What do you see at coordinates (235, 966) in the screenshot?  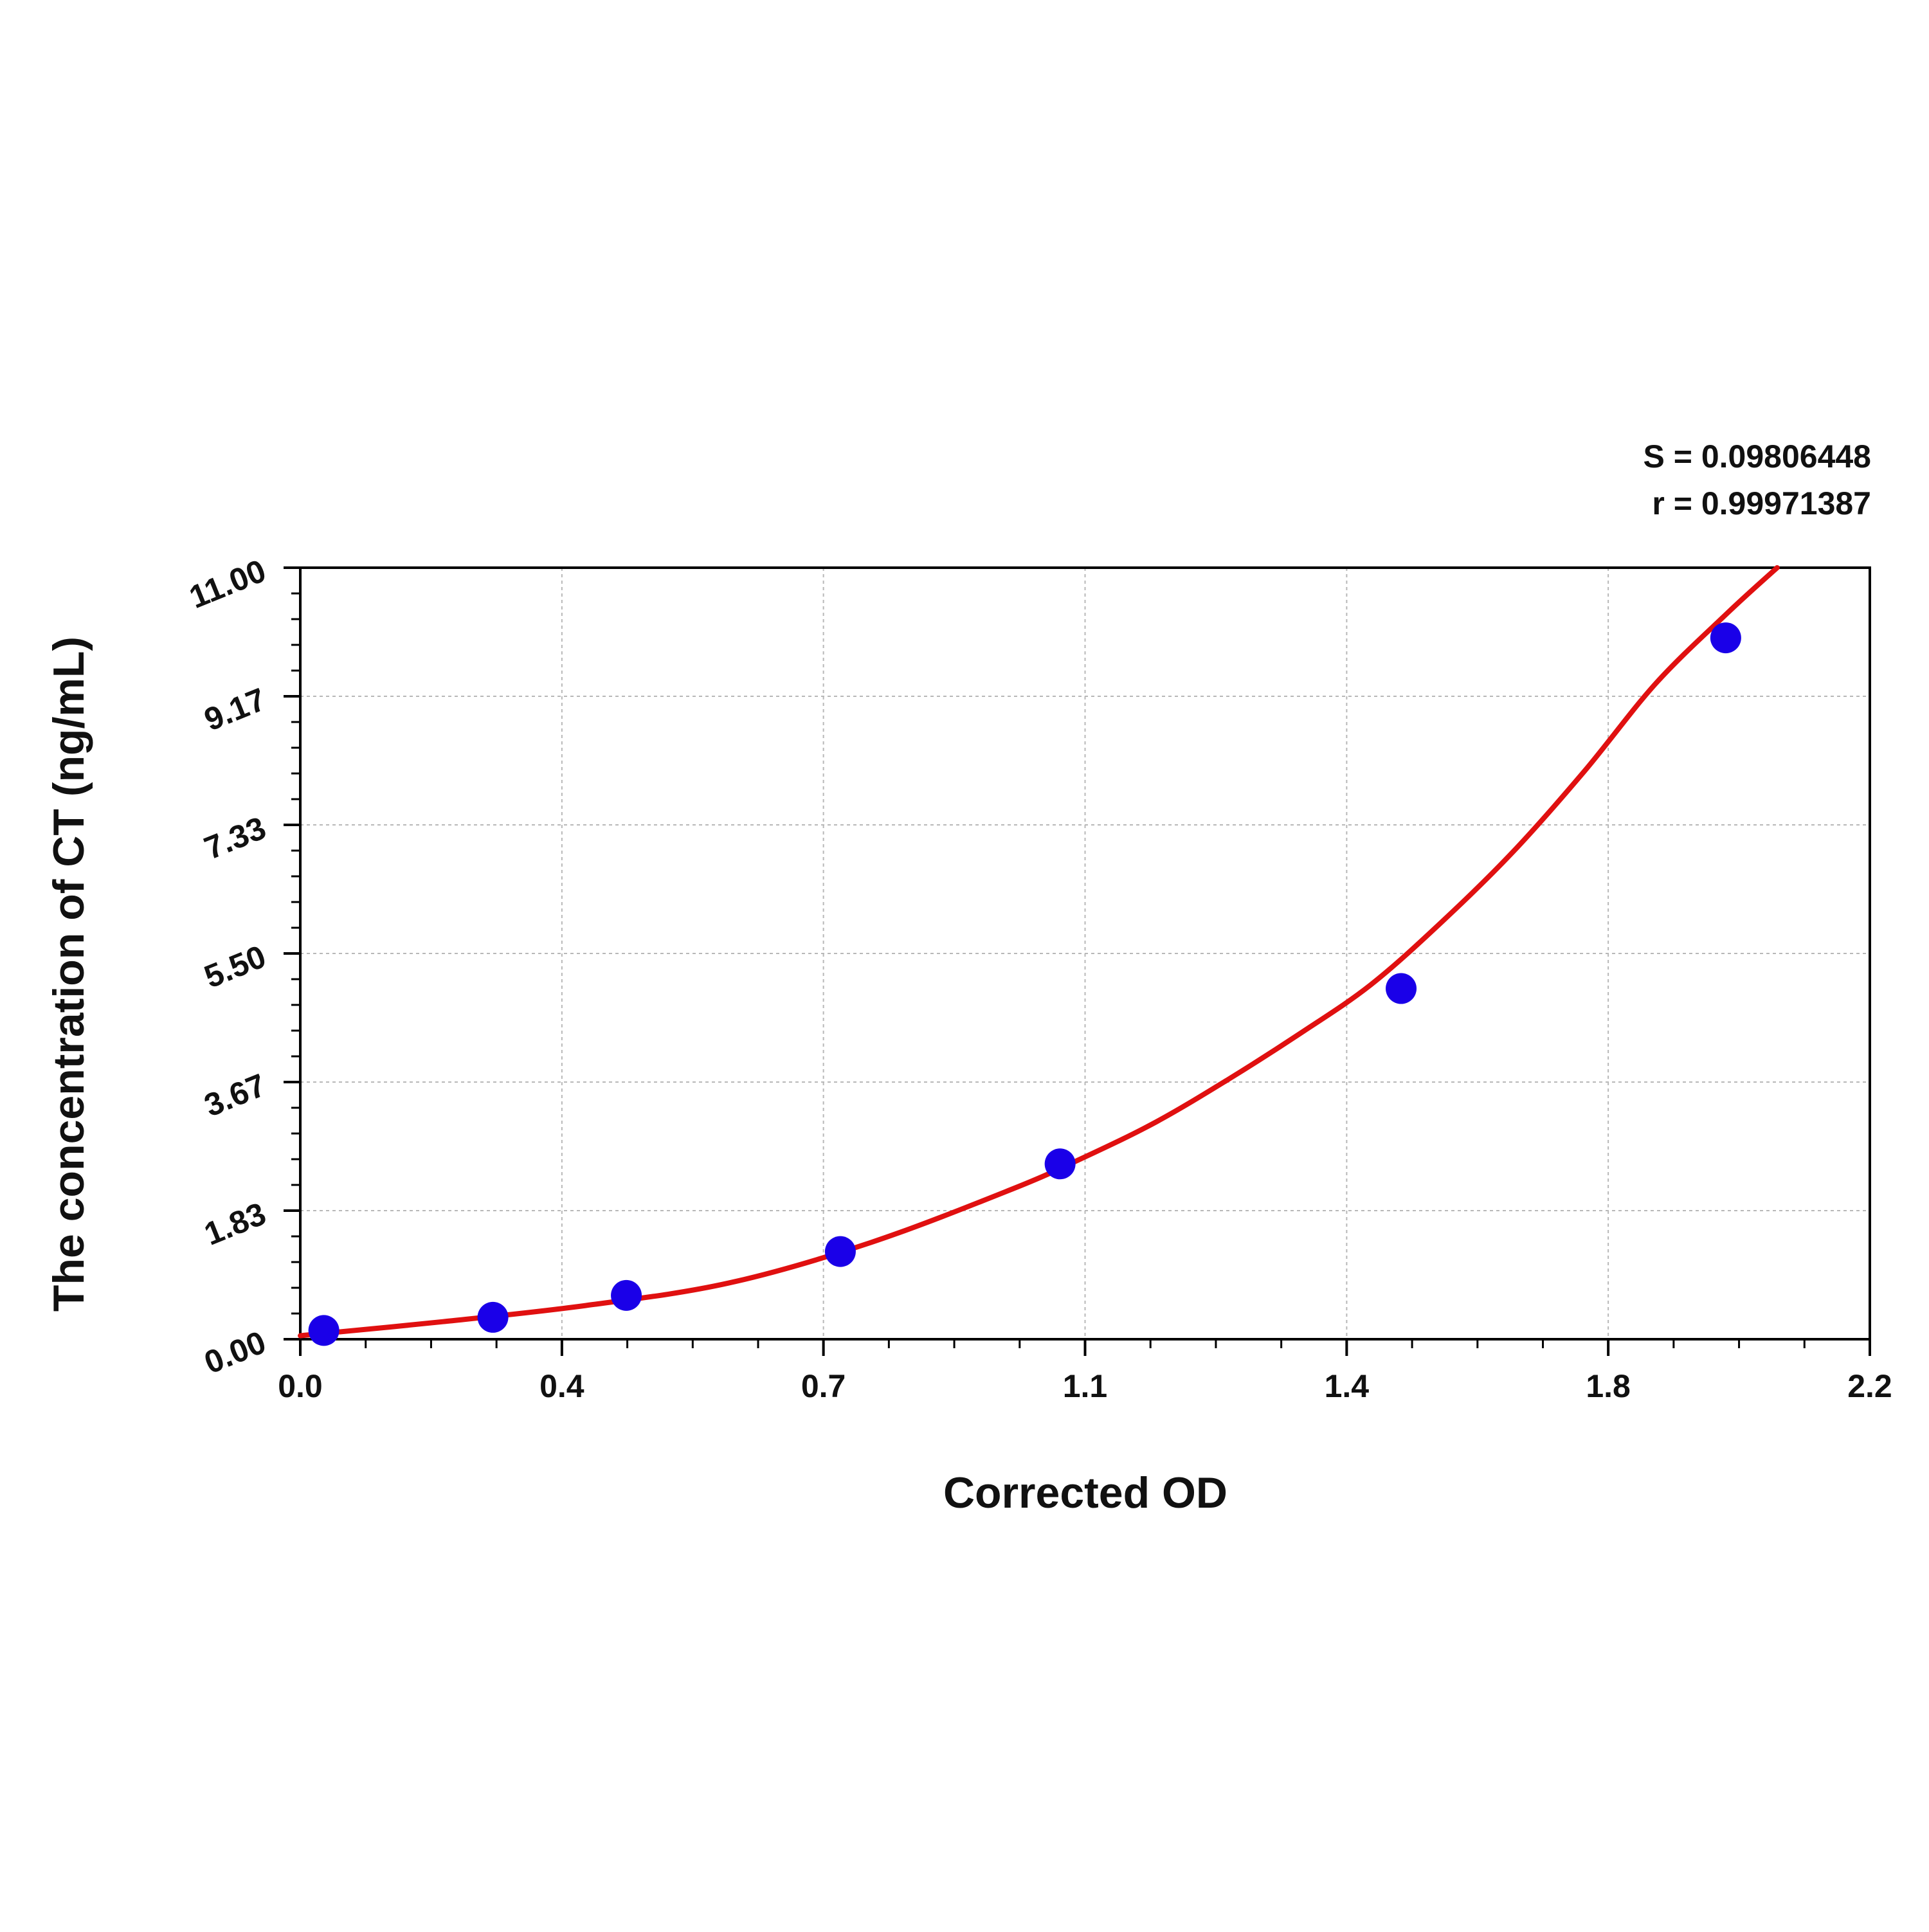 I see `y-tick-label: 5.50` at bounding box center [235, 966].